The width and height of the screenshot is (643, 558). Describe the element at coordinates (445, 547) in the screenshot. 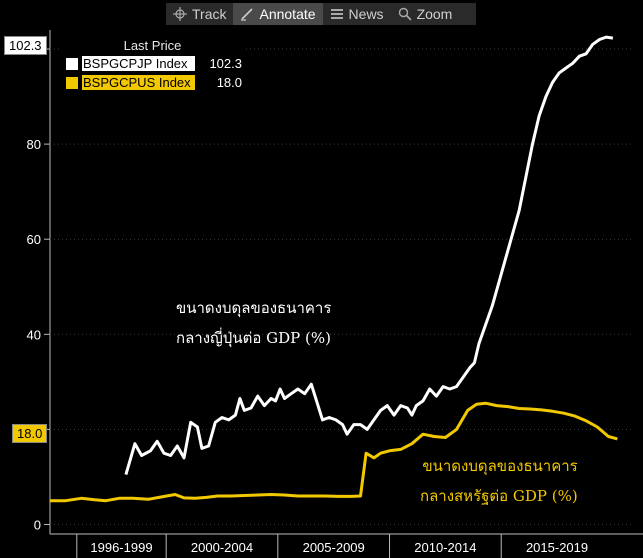

I see `x-tick-label-3: 2010-2014` at that location.